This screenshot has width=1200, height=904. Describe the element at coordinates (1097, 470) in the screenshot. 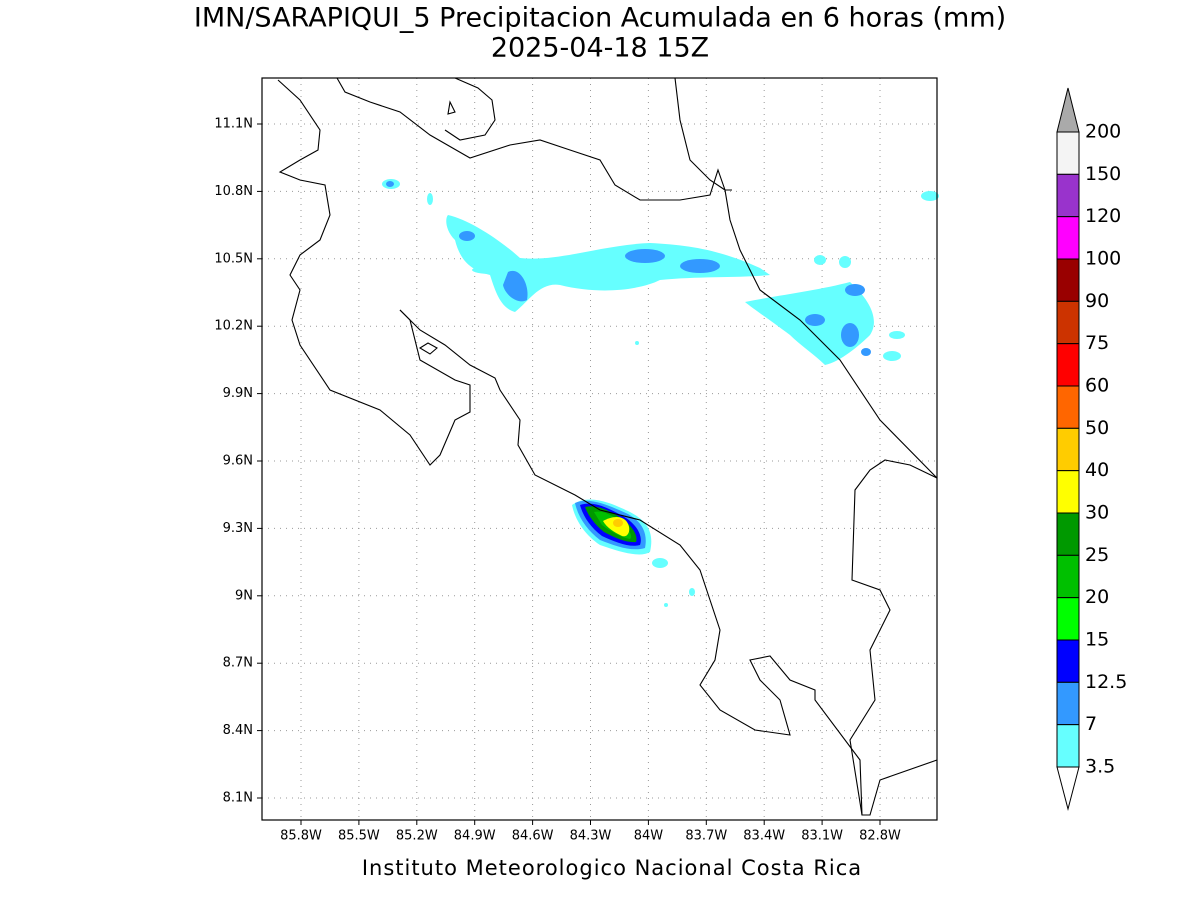

I see `colorbar-label: 40` at that location.